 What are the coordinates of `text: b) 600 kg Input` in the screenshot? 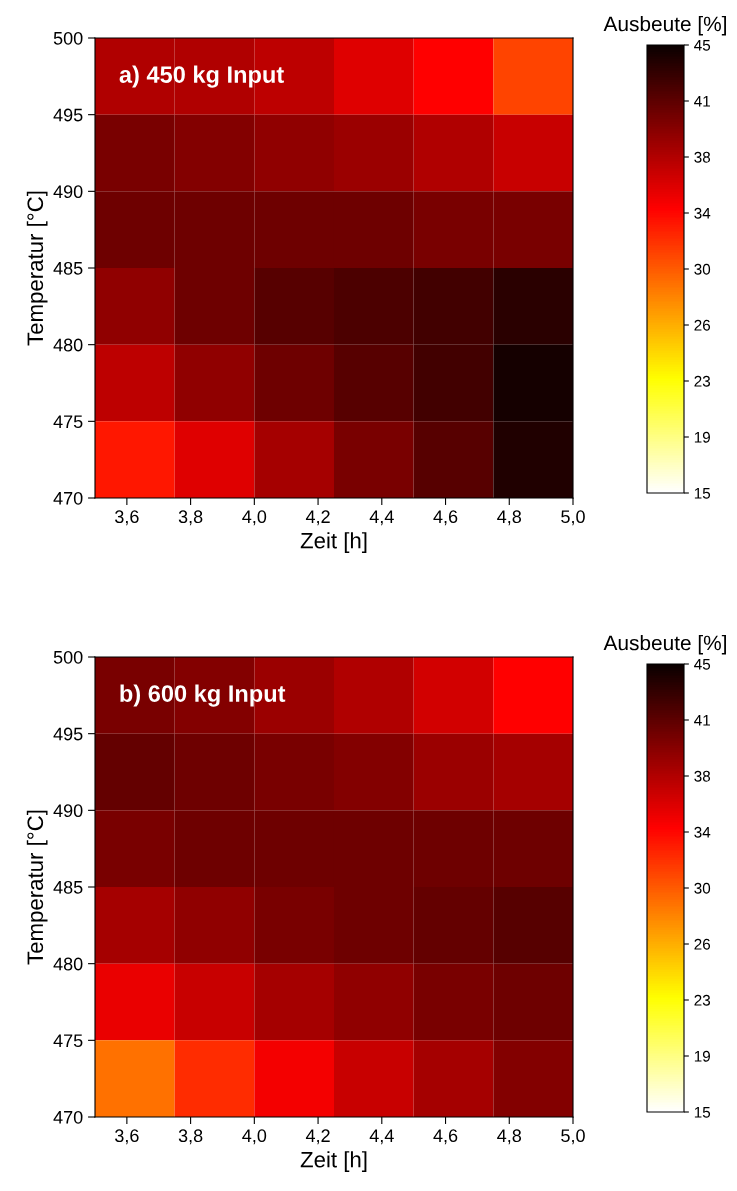 It's located at (203, 695).